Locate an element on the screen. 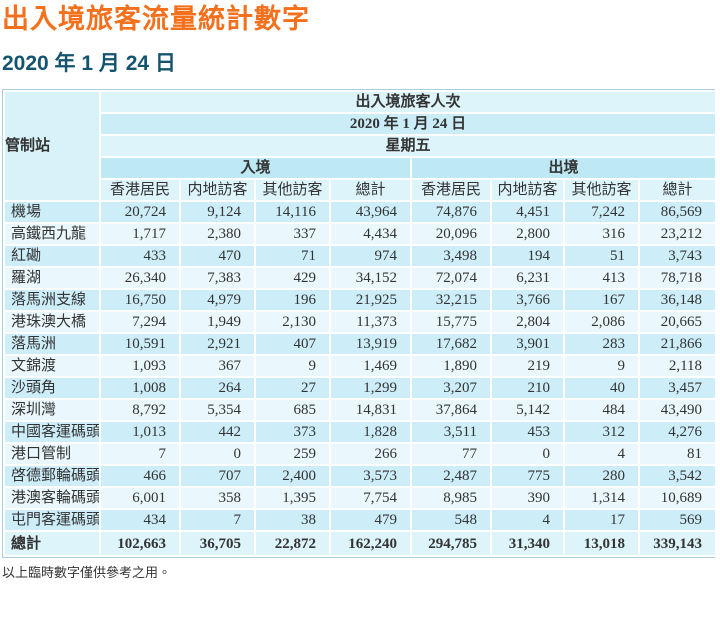 This screenshot has width=720, height=637. passenger-count-cell: 2,130 is located at coordinates (292, 322).